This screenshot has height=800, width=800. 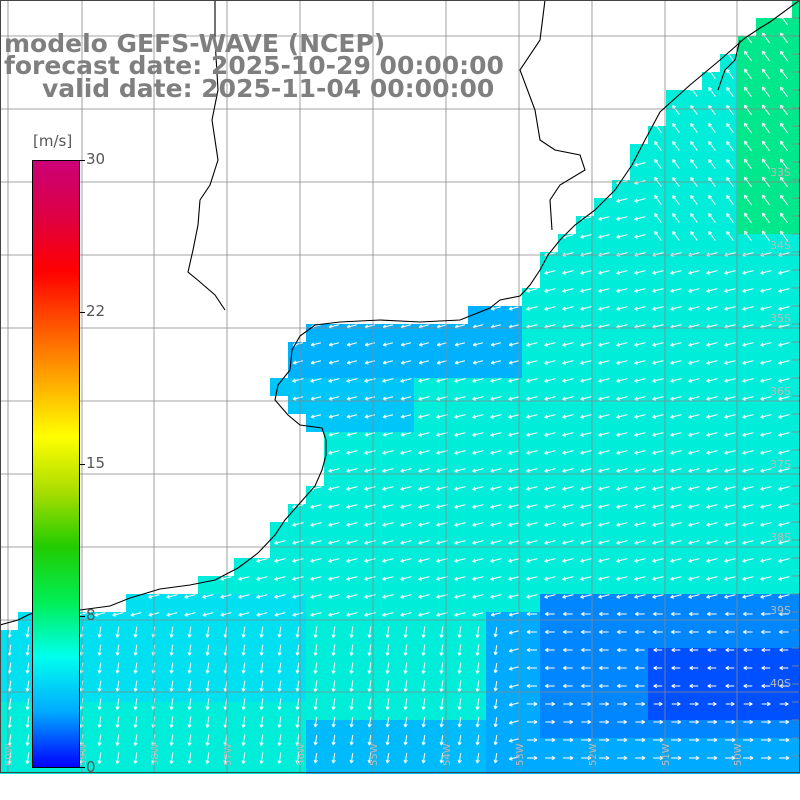 What do you see at coordinates (780, 464) in the screenshot?
I see `latitude-label: 37S` at bounding box center [780, 464].